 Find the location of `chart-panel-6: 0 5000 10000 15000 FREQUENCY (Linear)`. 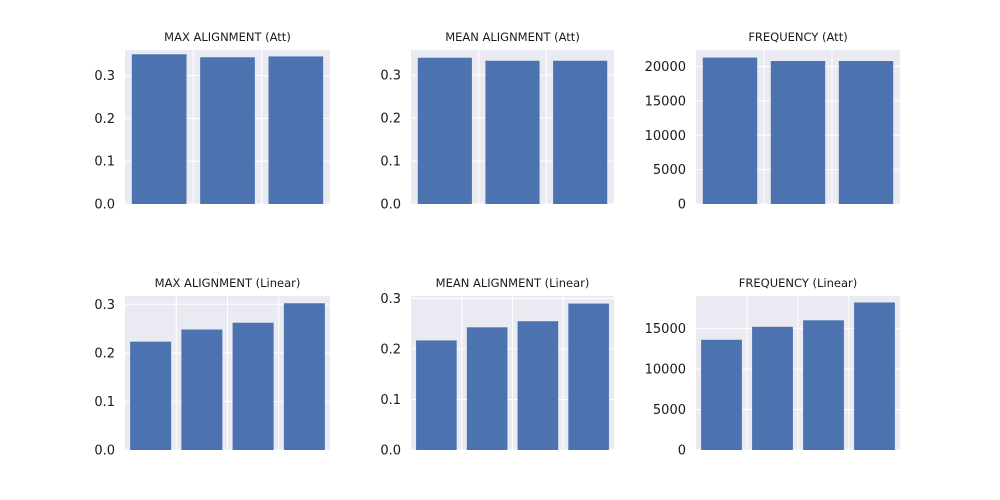

chart-panel-6: 0 5000 10000 15000 FREQUENCY (Linear) is located at coordinates (772, 367).